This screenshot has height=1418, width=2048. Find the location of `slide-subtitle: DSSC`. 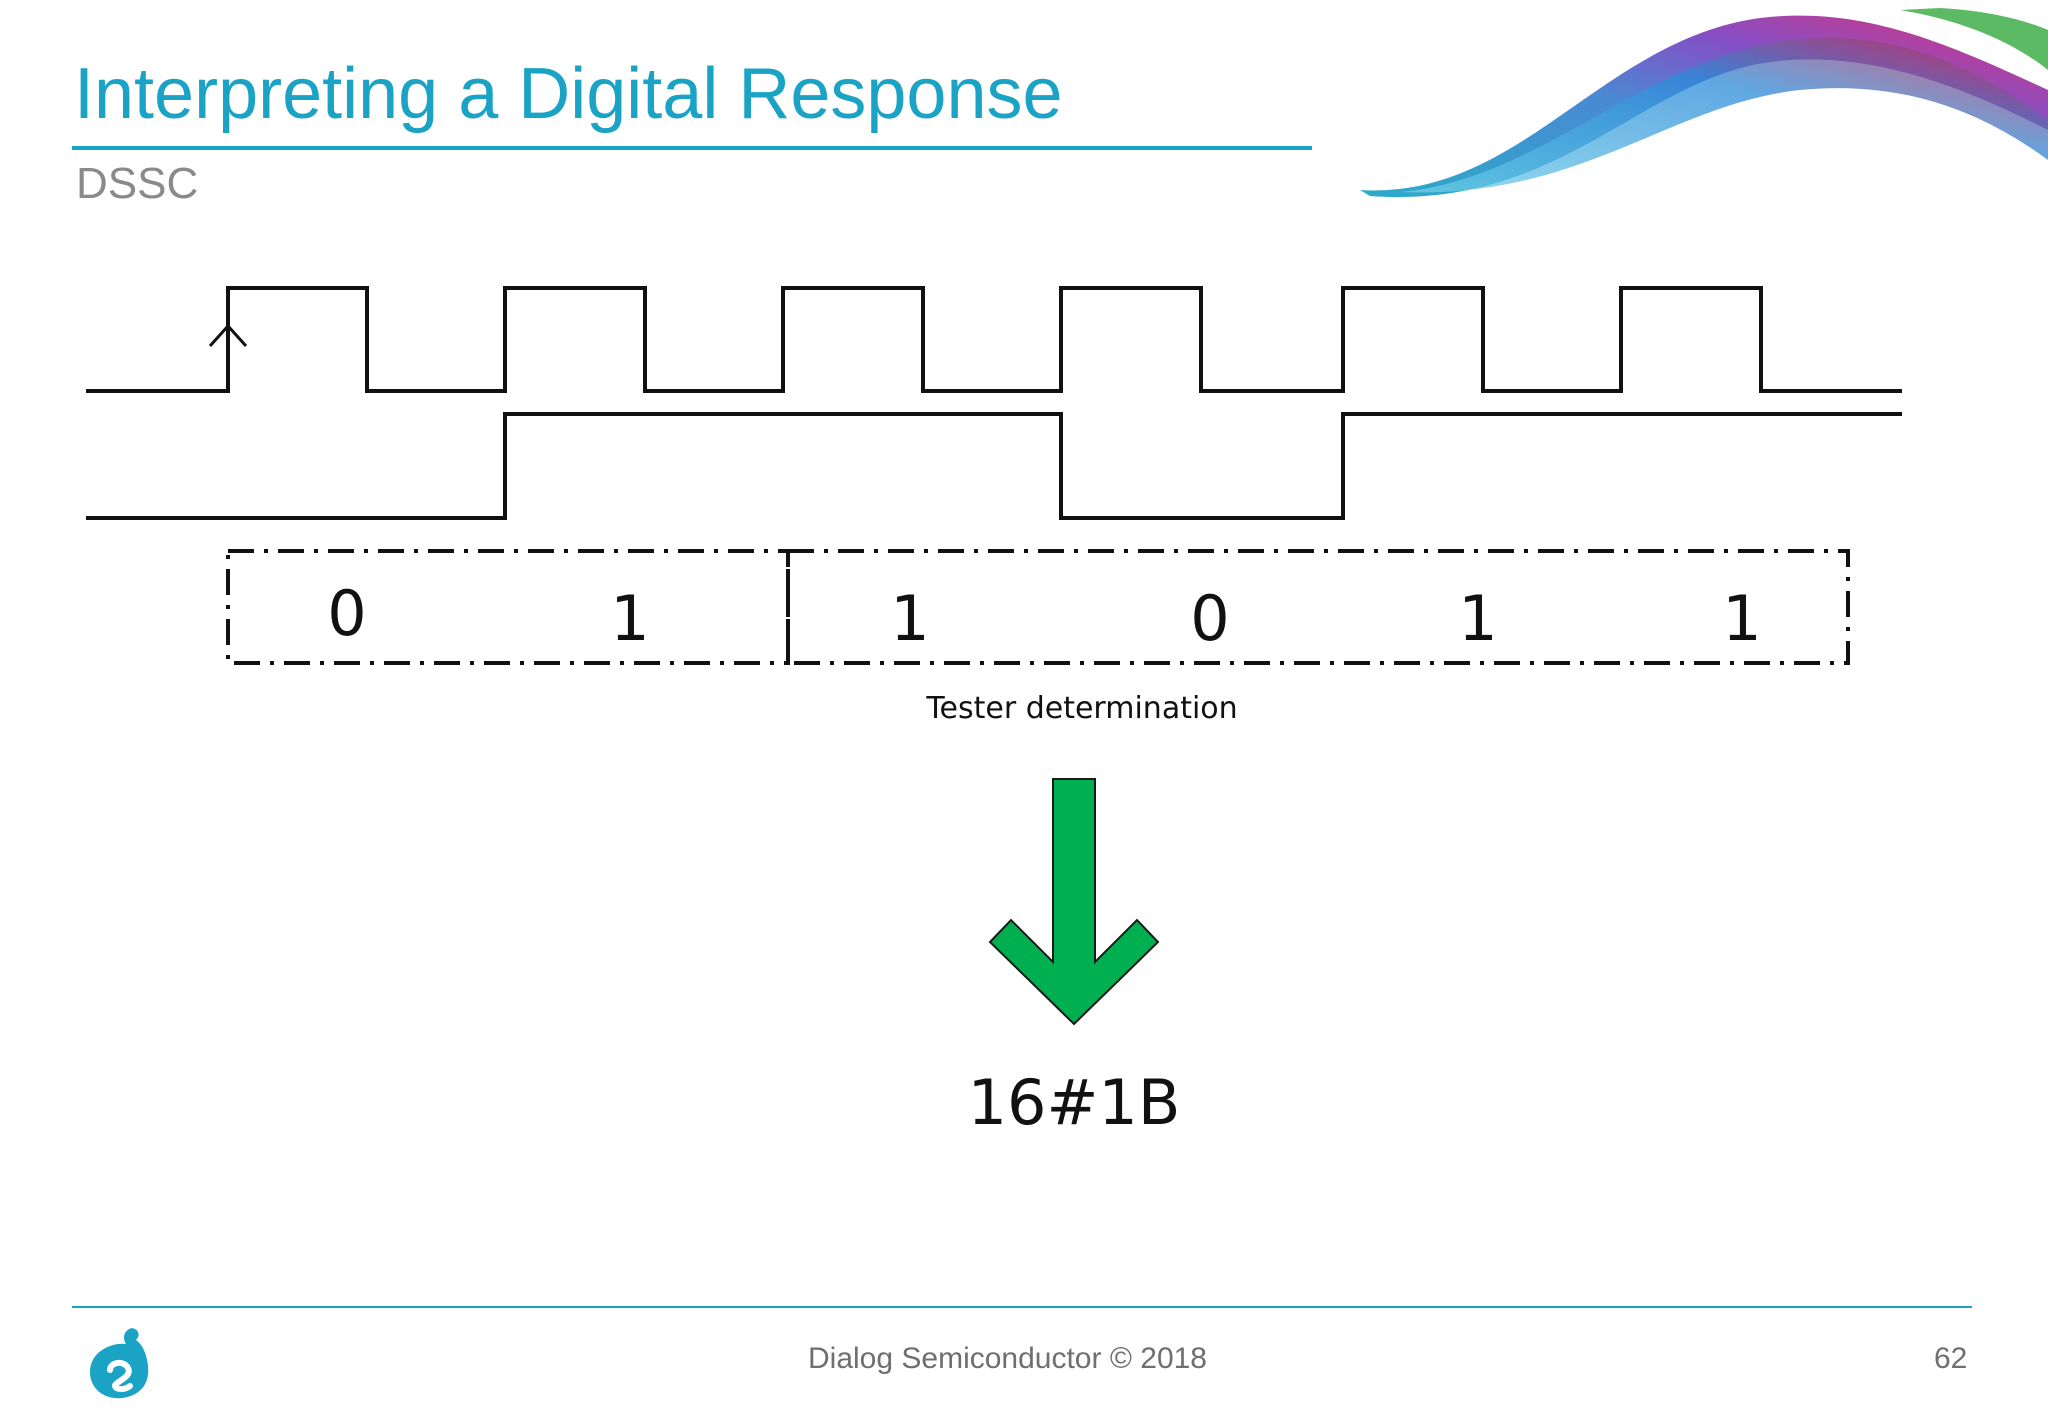

slide-subtitle: DSSC is located at coordinates (137, 183).